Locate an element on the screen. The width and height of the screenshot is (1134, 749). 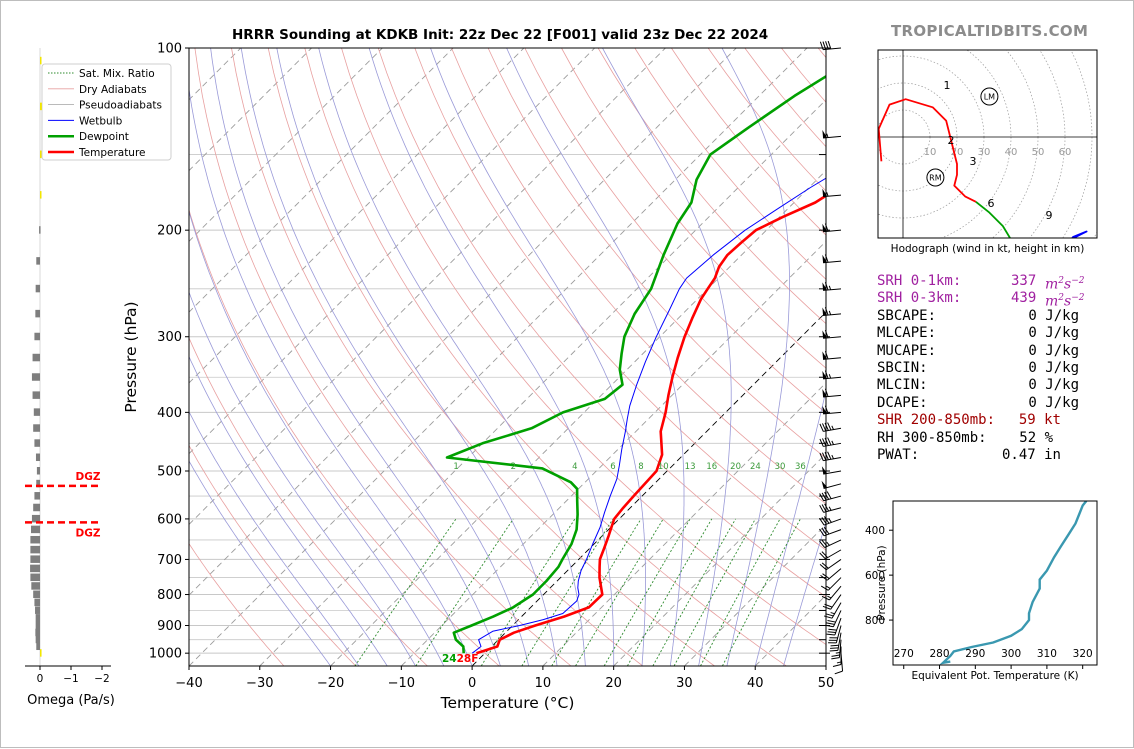
hodo-height-label: 3 is located at coordinates (973, 161).